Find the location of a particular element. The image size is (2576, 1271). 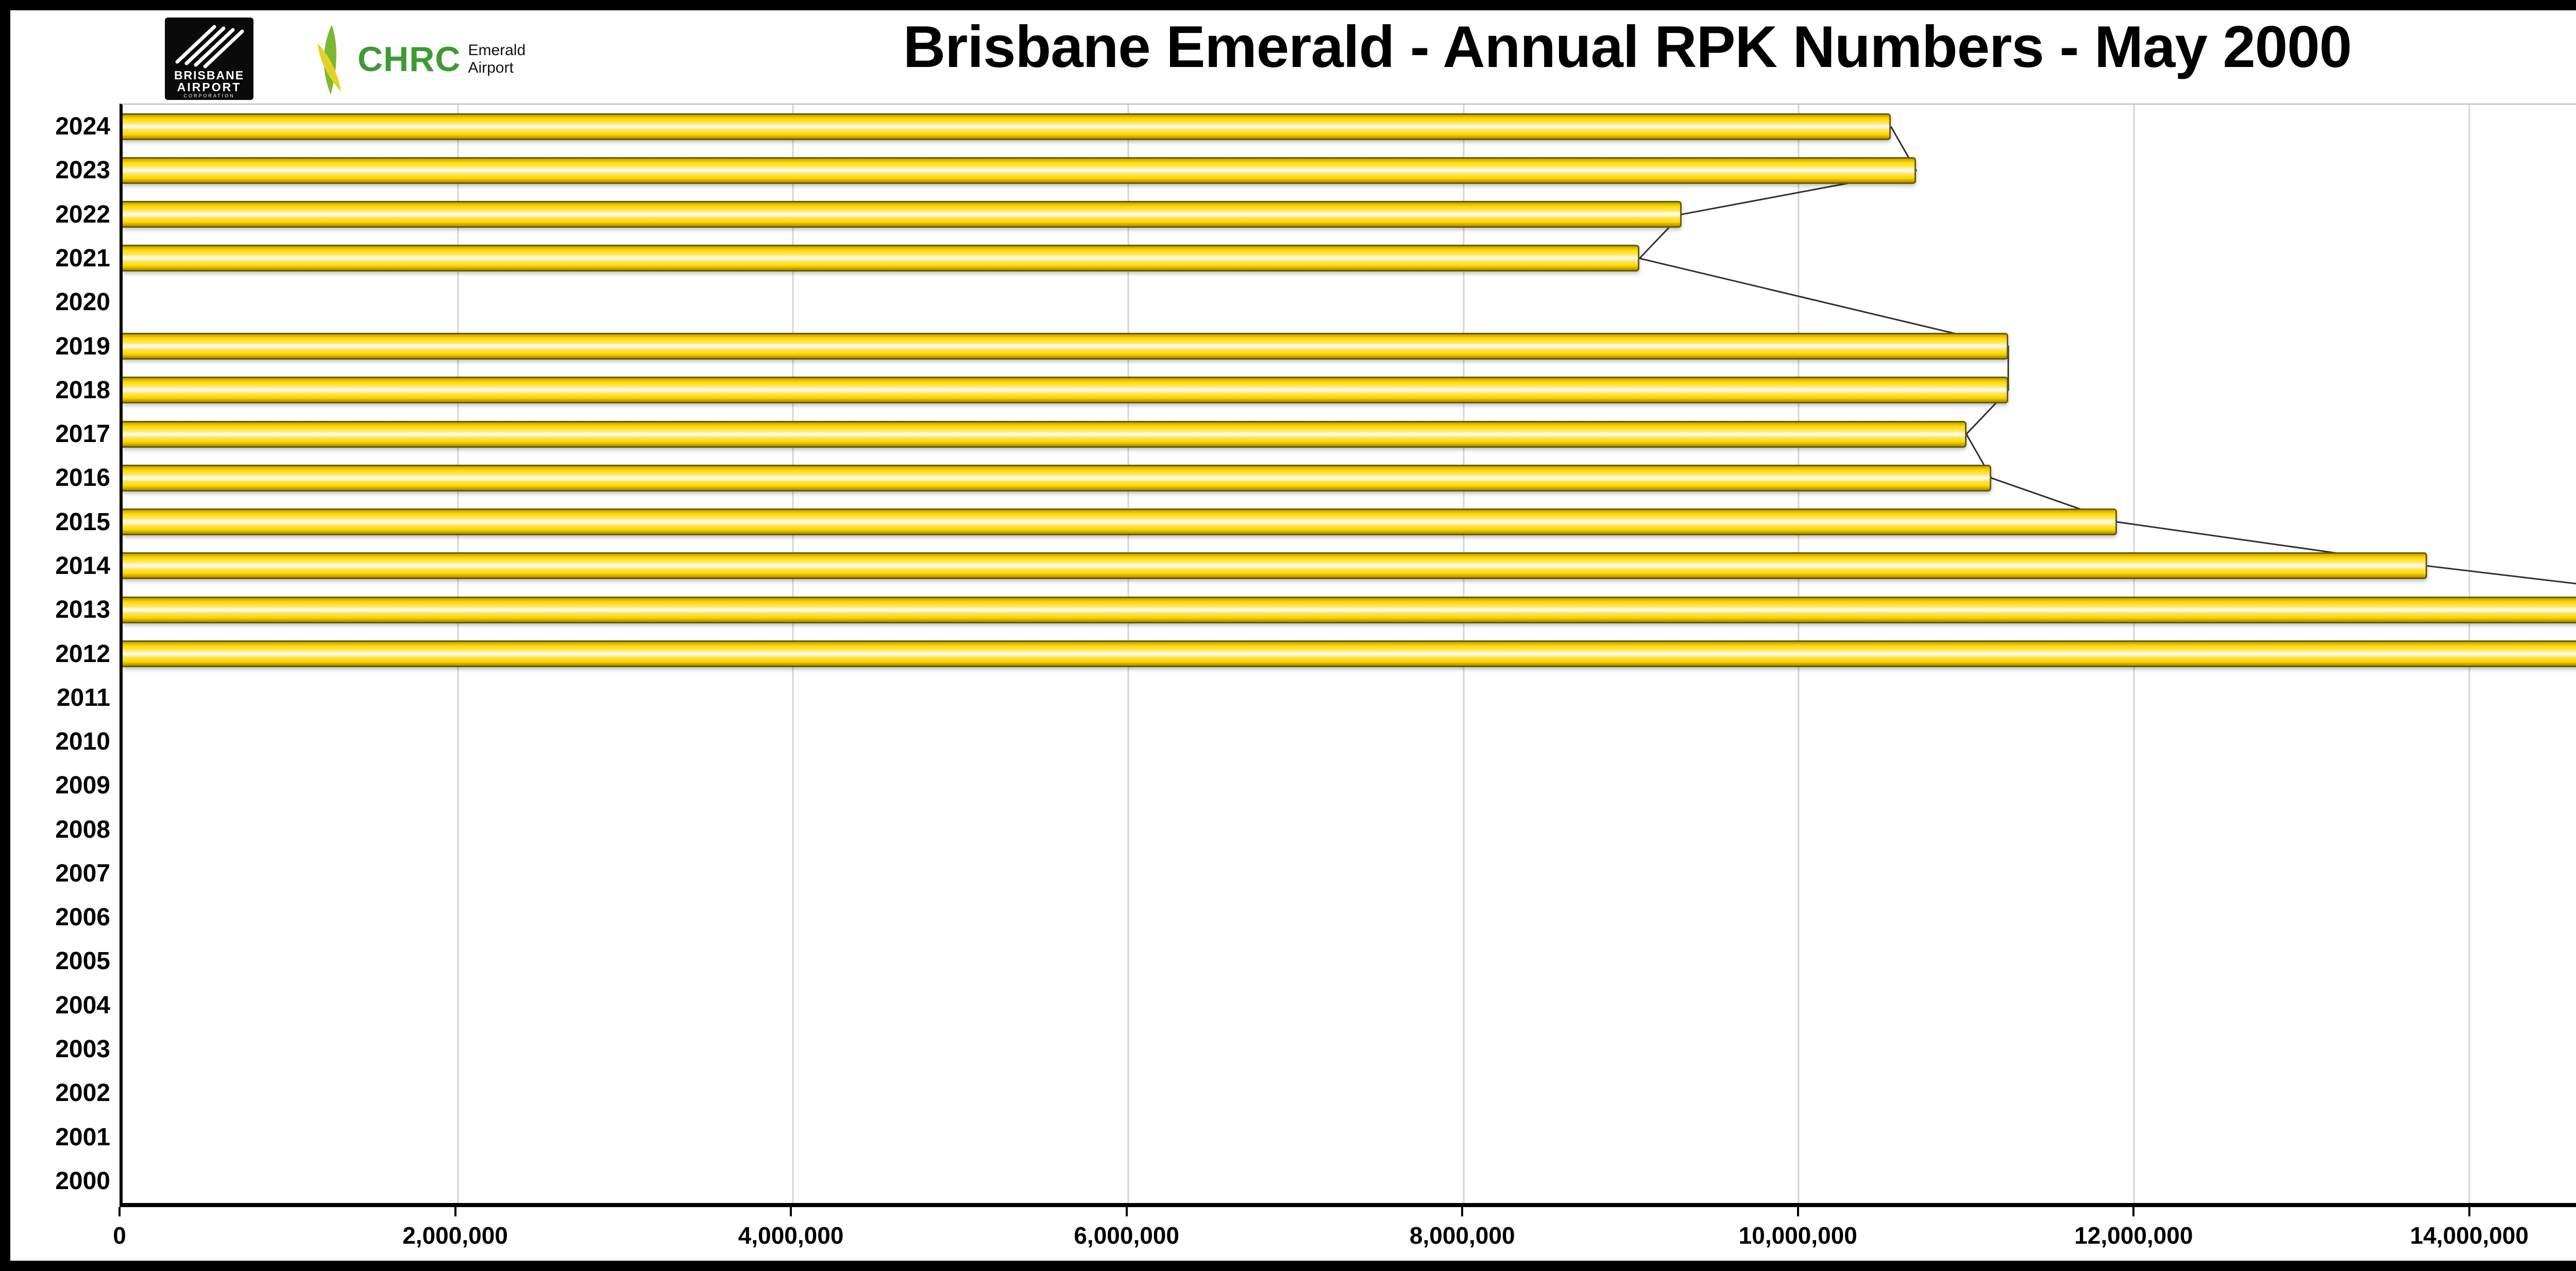

y-axis-label: 2017 is located at coordinates (82, 434).